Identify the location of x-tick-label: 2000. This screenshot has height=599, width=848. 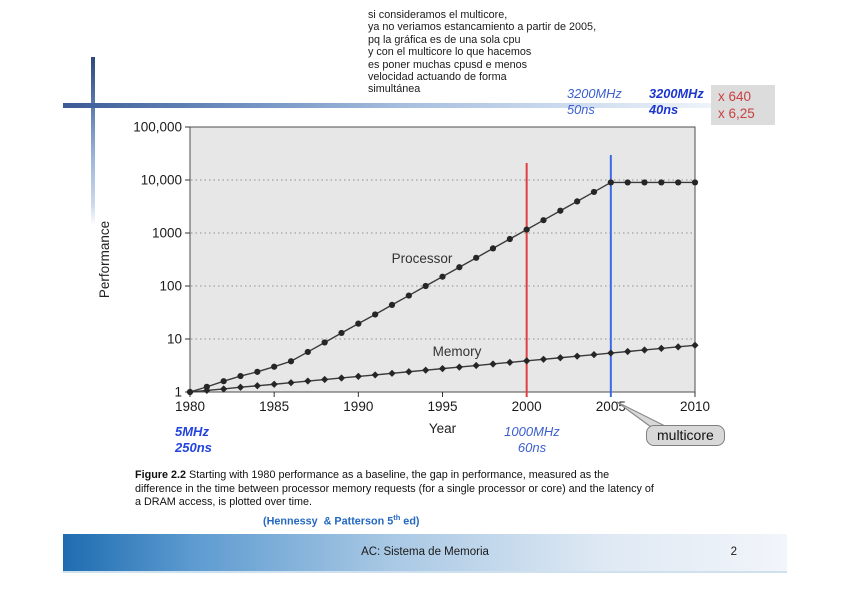
(527, 406).